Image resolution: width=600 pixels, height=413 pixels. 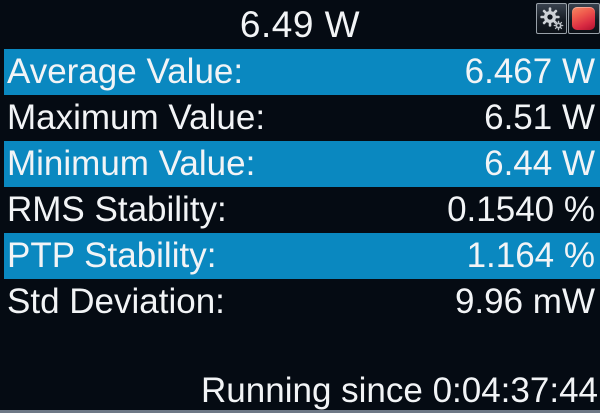 What do you see at coordinates (539, 163) in the screenshot?
I see `stats-row-value: 6.44 W` at bounding box center [539, 163].